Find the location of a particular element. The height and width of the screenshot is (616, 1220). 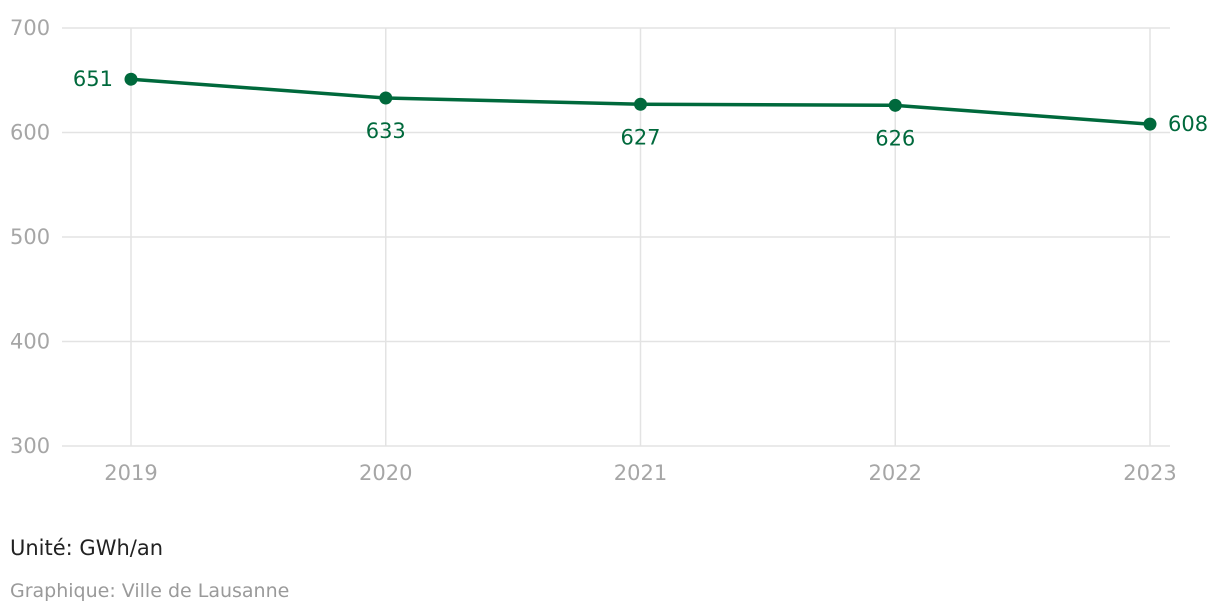

data-label: 627 is located at coordinates (640, 137).